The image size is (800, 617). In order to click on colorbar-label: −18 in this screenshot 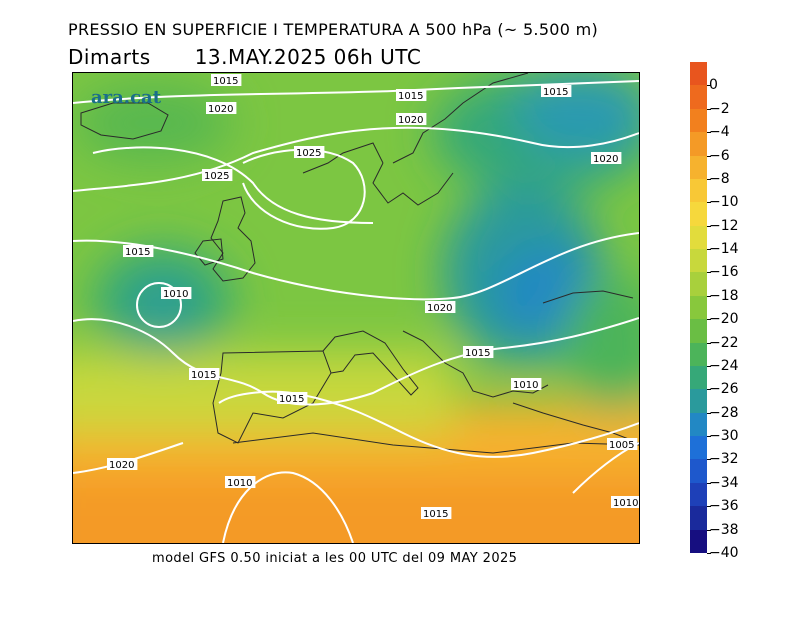, I will do `click(724, 295)`.